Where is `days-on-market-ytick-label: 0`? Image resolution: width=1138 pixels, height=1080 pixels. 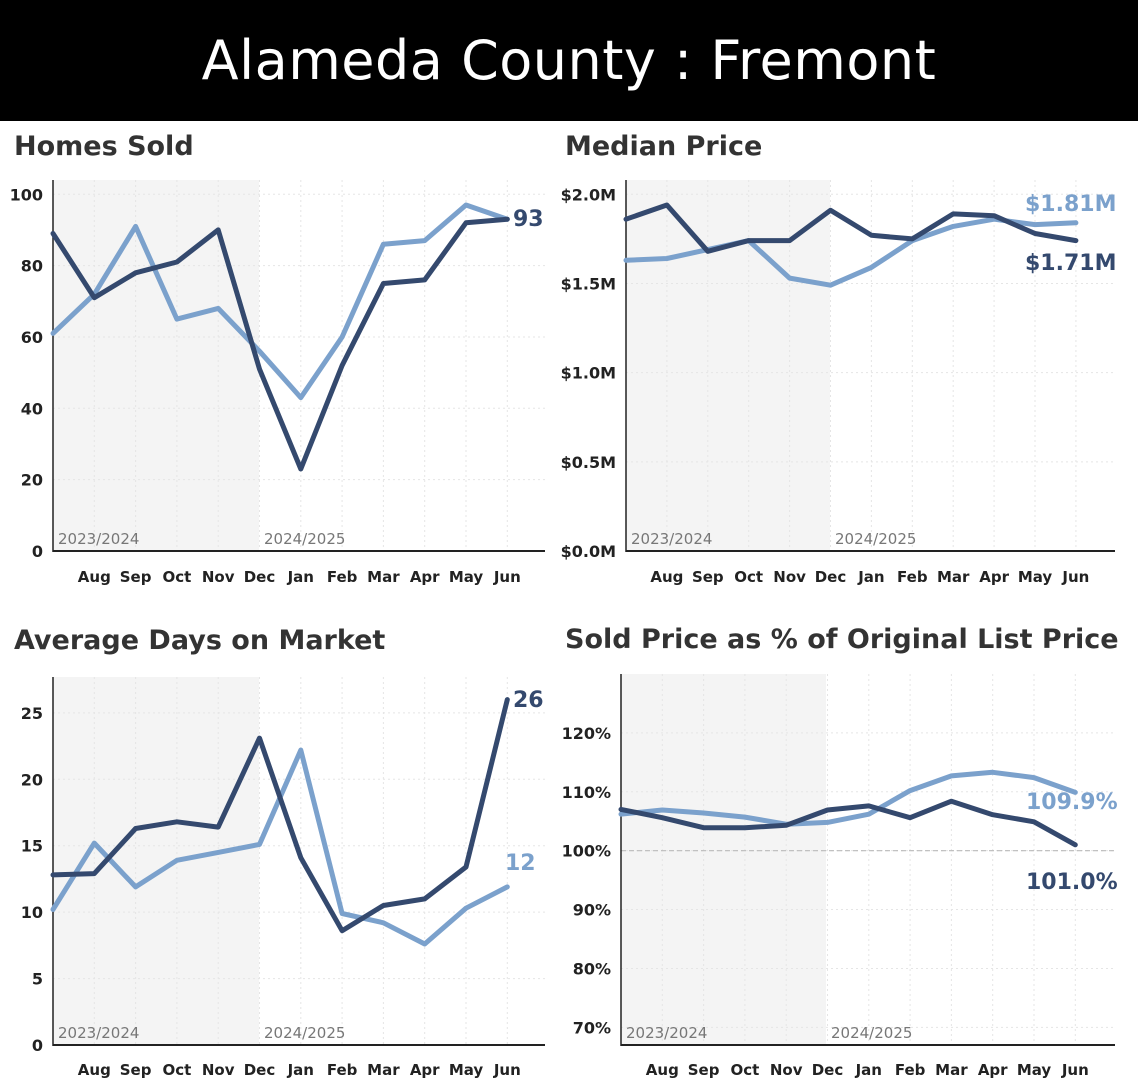 days-on-market-ytick-label: 0 is located at coordinates (37, 1045).